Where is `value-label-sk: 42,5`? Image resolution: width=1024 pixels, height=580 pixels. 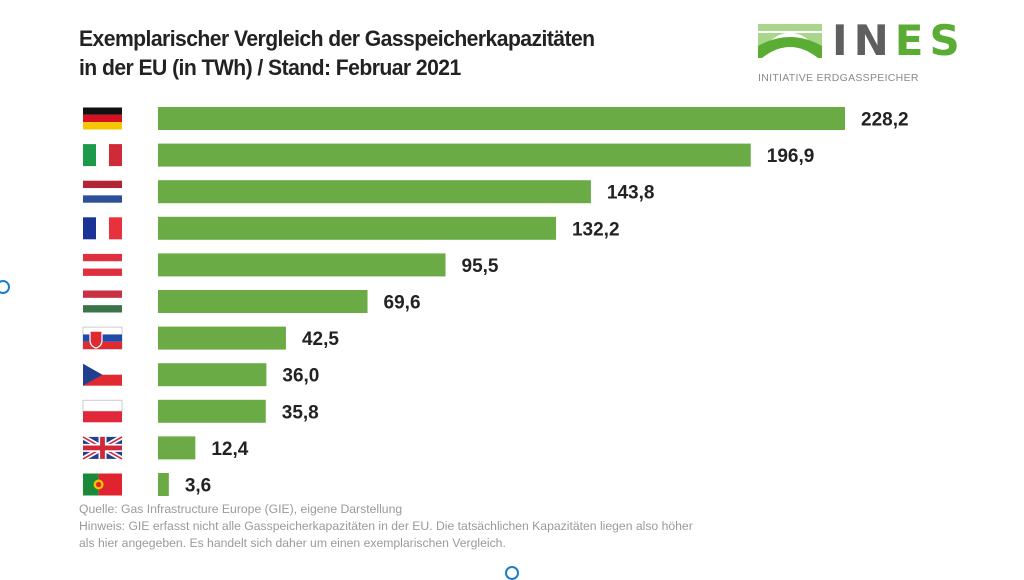 value-label-sk: 42,5 is located at coordinates (320, 339).